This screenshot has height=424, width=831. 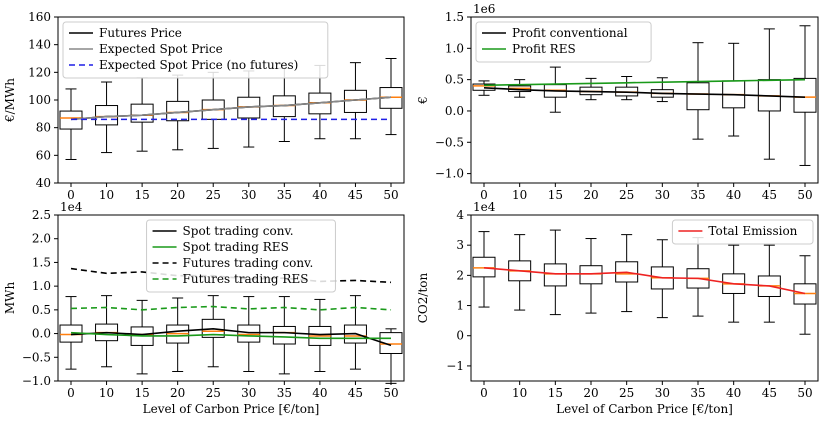 I want to click on y-axis-label: CO2/ton, so click(x=423, y=297).